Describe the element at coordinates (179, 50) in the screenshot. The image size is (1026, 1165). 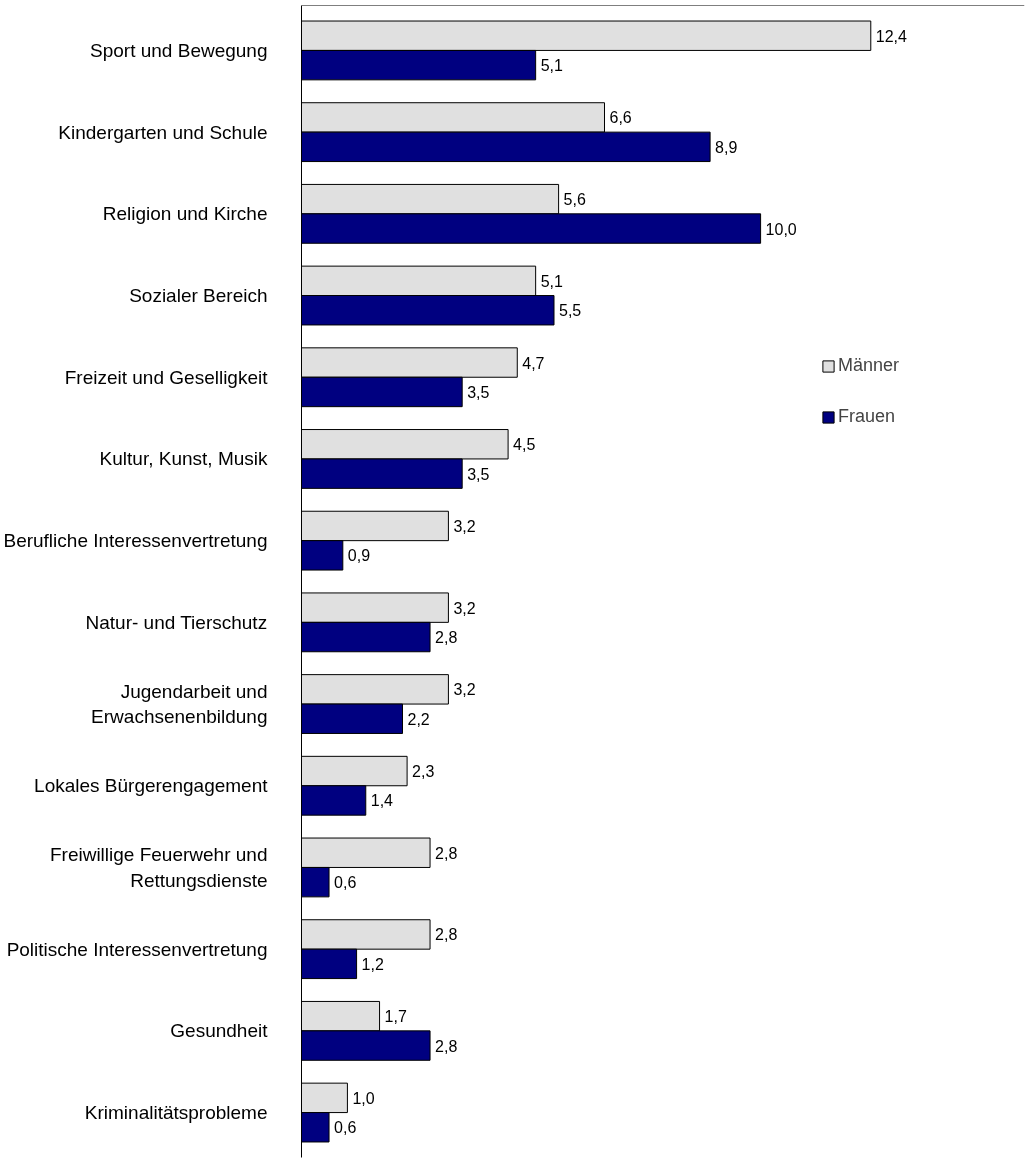
I see `y-tick-label: Sport und Bewegung` at that location.